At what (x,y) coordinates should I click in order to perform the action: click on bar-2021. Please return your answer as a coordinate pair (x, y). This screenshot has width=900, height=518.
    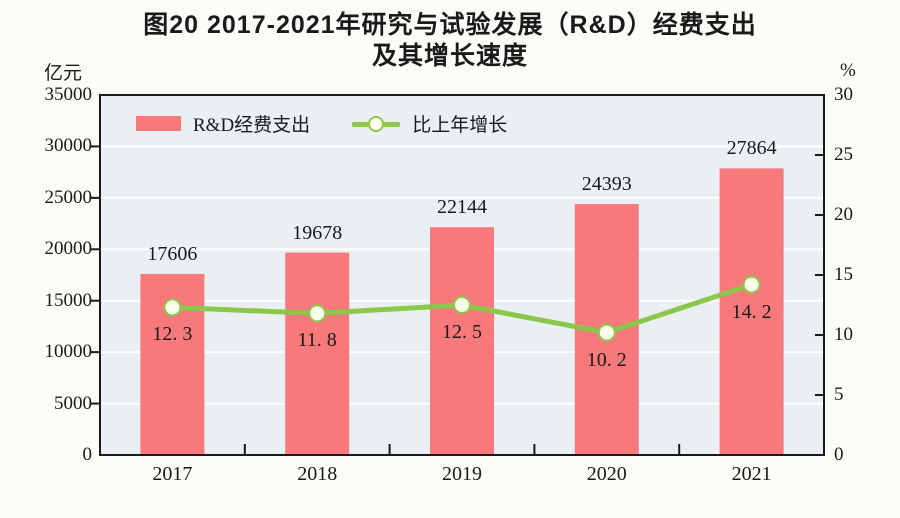
    Looking at the image, I should click on (751, 311).